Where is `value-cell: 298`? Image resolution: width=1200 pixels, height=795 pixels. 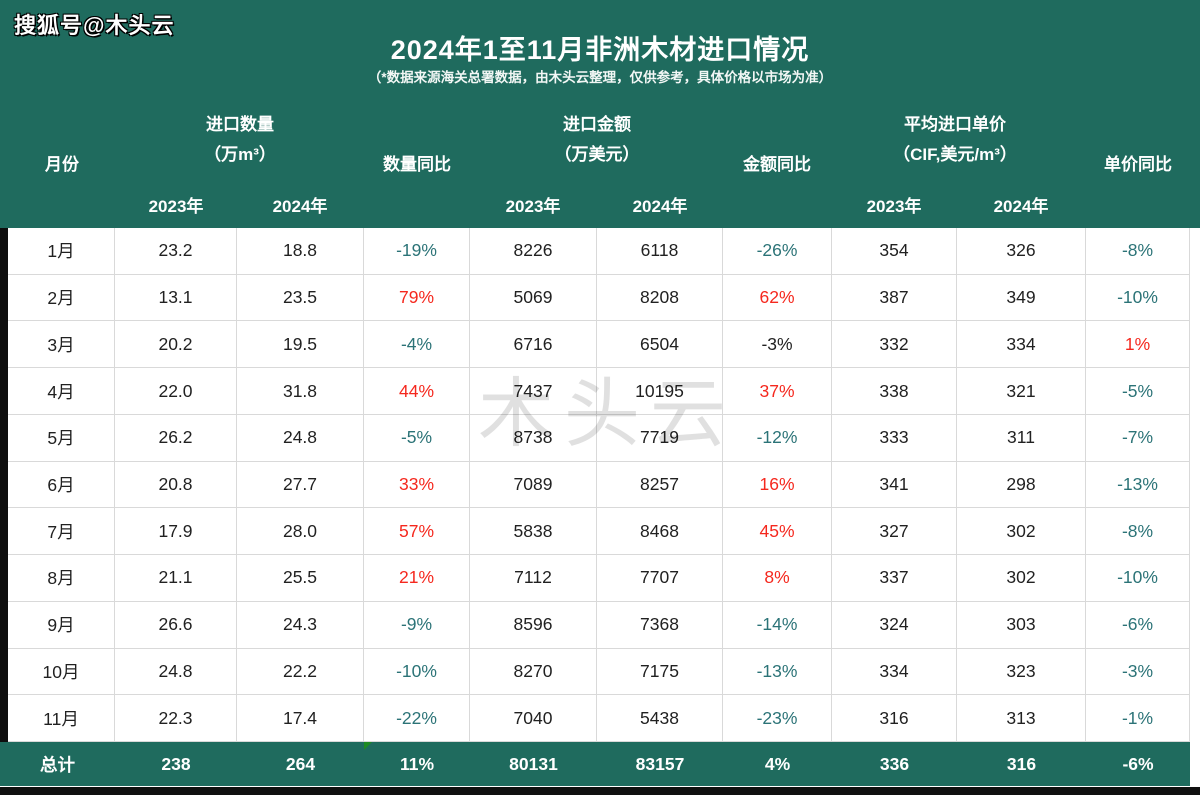
value-cell: 298 is located at coordinates (1021, 484).